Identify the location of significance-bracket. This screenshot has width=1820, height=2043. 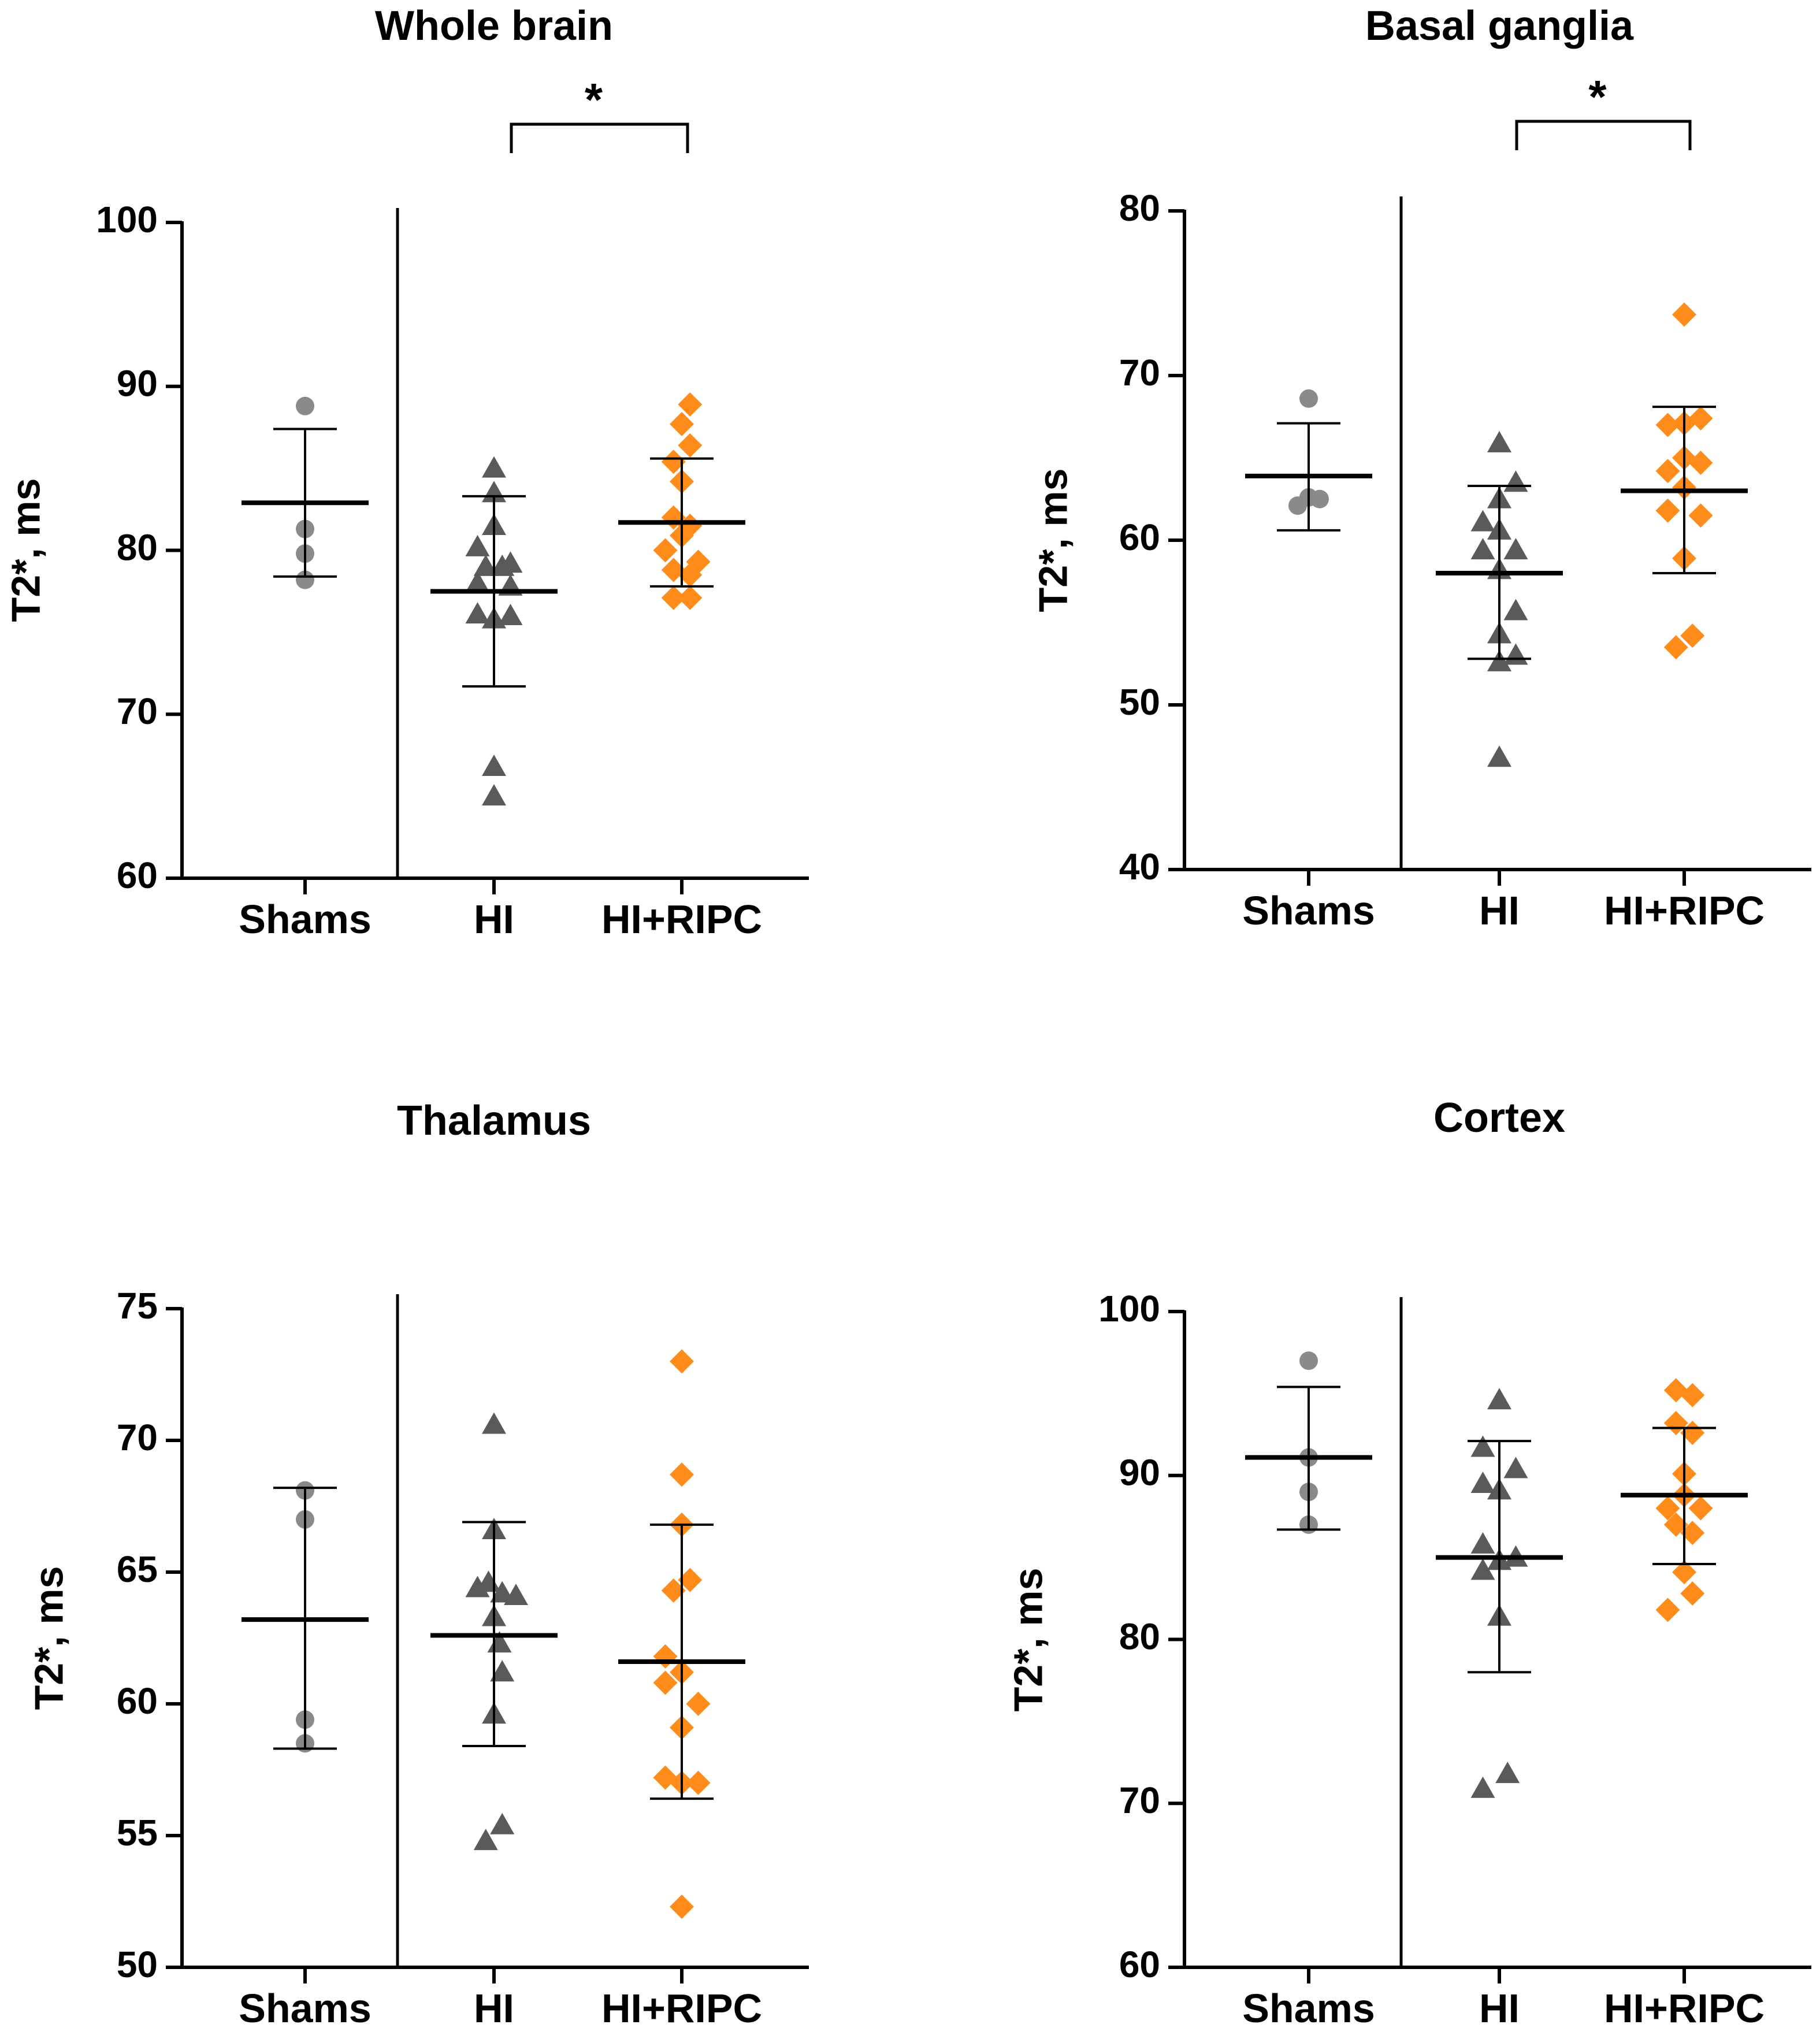
(599, 137).